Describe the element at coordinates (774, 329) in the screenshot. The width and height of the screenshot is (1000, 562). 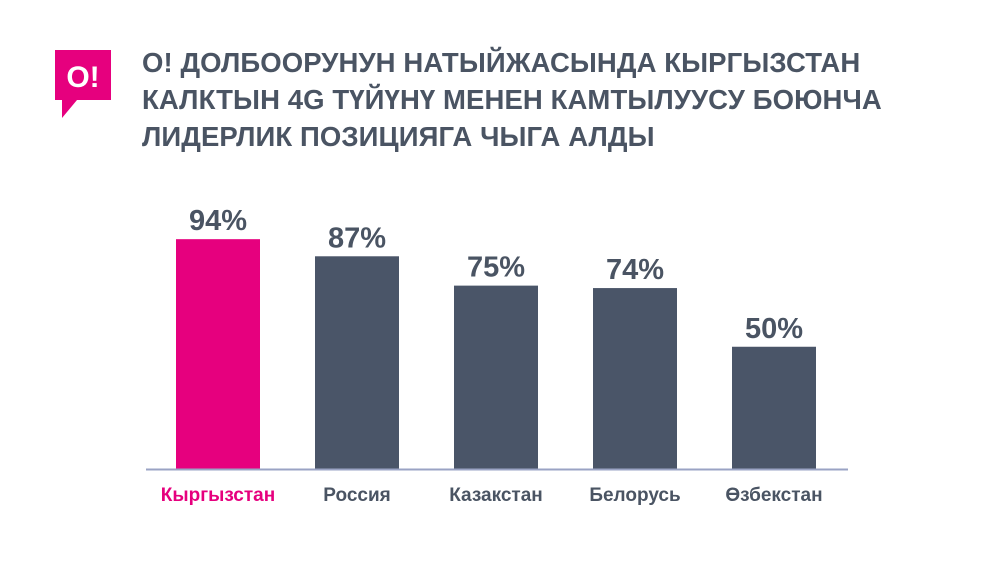
I see `data-label: 50%` at that location.